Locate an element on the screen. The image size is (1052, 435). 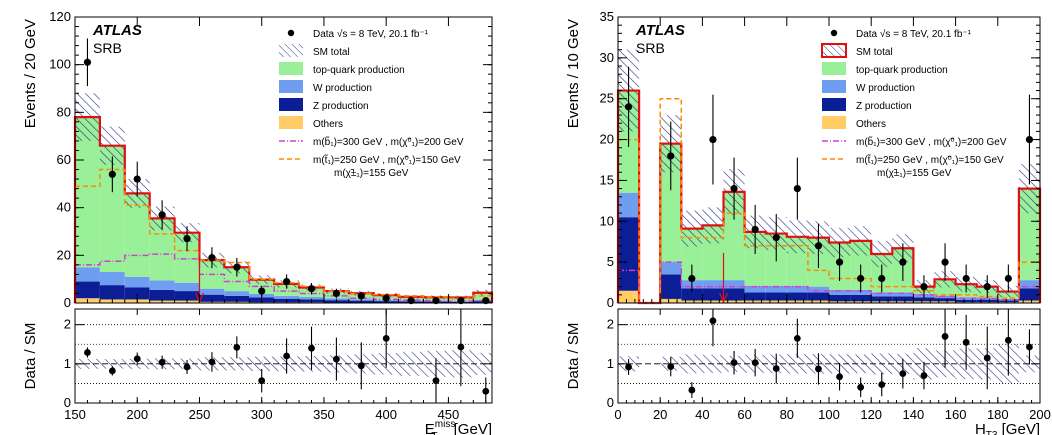
x-axis-title-main: H is located at coordinates (980, 428).